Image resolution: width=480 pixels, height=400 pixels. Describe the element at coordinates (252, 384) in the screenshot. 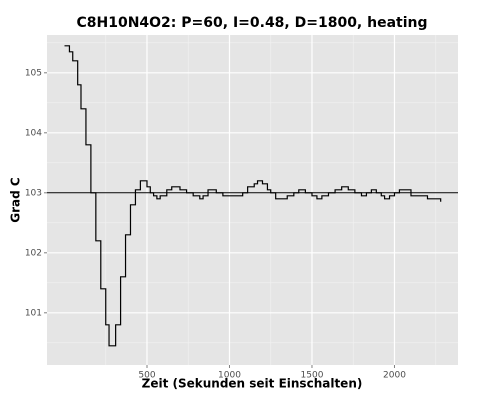

I see `x-axis-label: Zeit (Sekunden seit Einschalten)` at that location.